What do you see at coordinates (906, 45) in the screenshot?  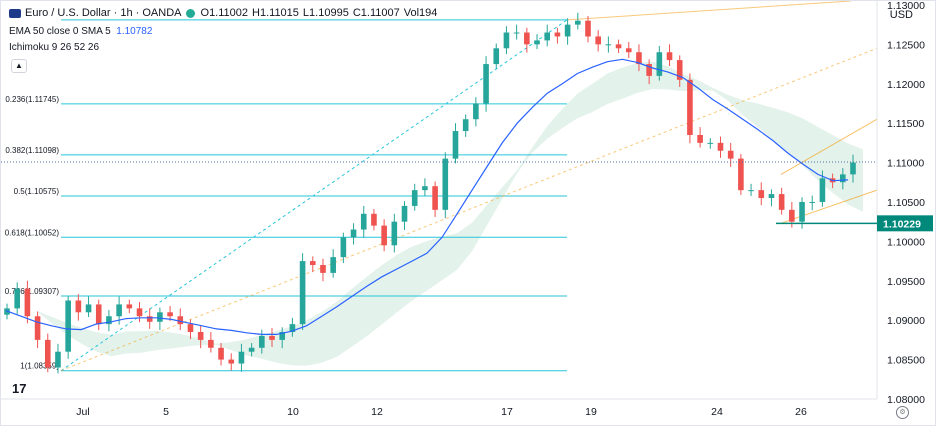 I see `price-tick-label: 1.12500` at bounding box center [906, 45].